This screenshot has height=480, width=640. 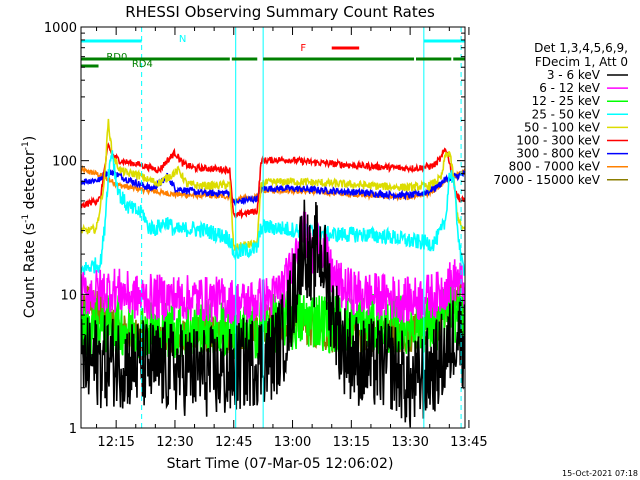 I want to click on x-tick-label: 12:15, so click(x=115, y=442).